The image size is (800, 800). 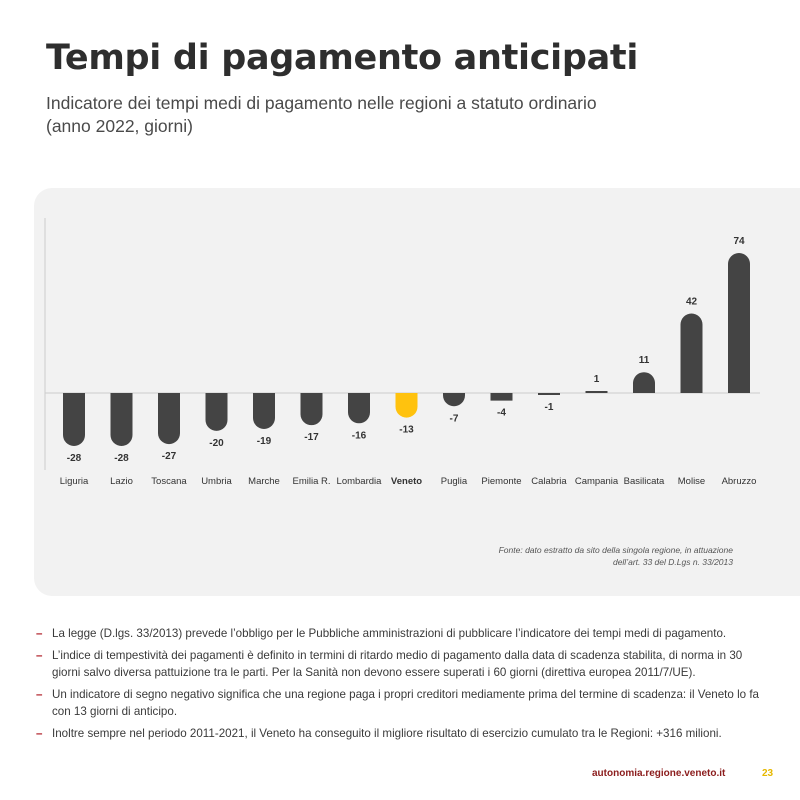 What do you see at coordinates (644, 481) in the screenshot?
I see `category-label: Basilicata` at bounding box center [644, 481].